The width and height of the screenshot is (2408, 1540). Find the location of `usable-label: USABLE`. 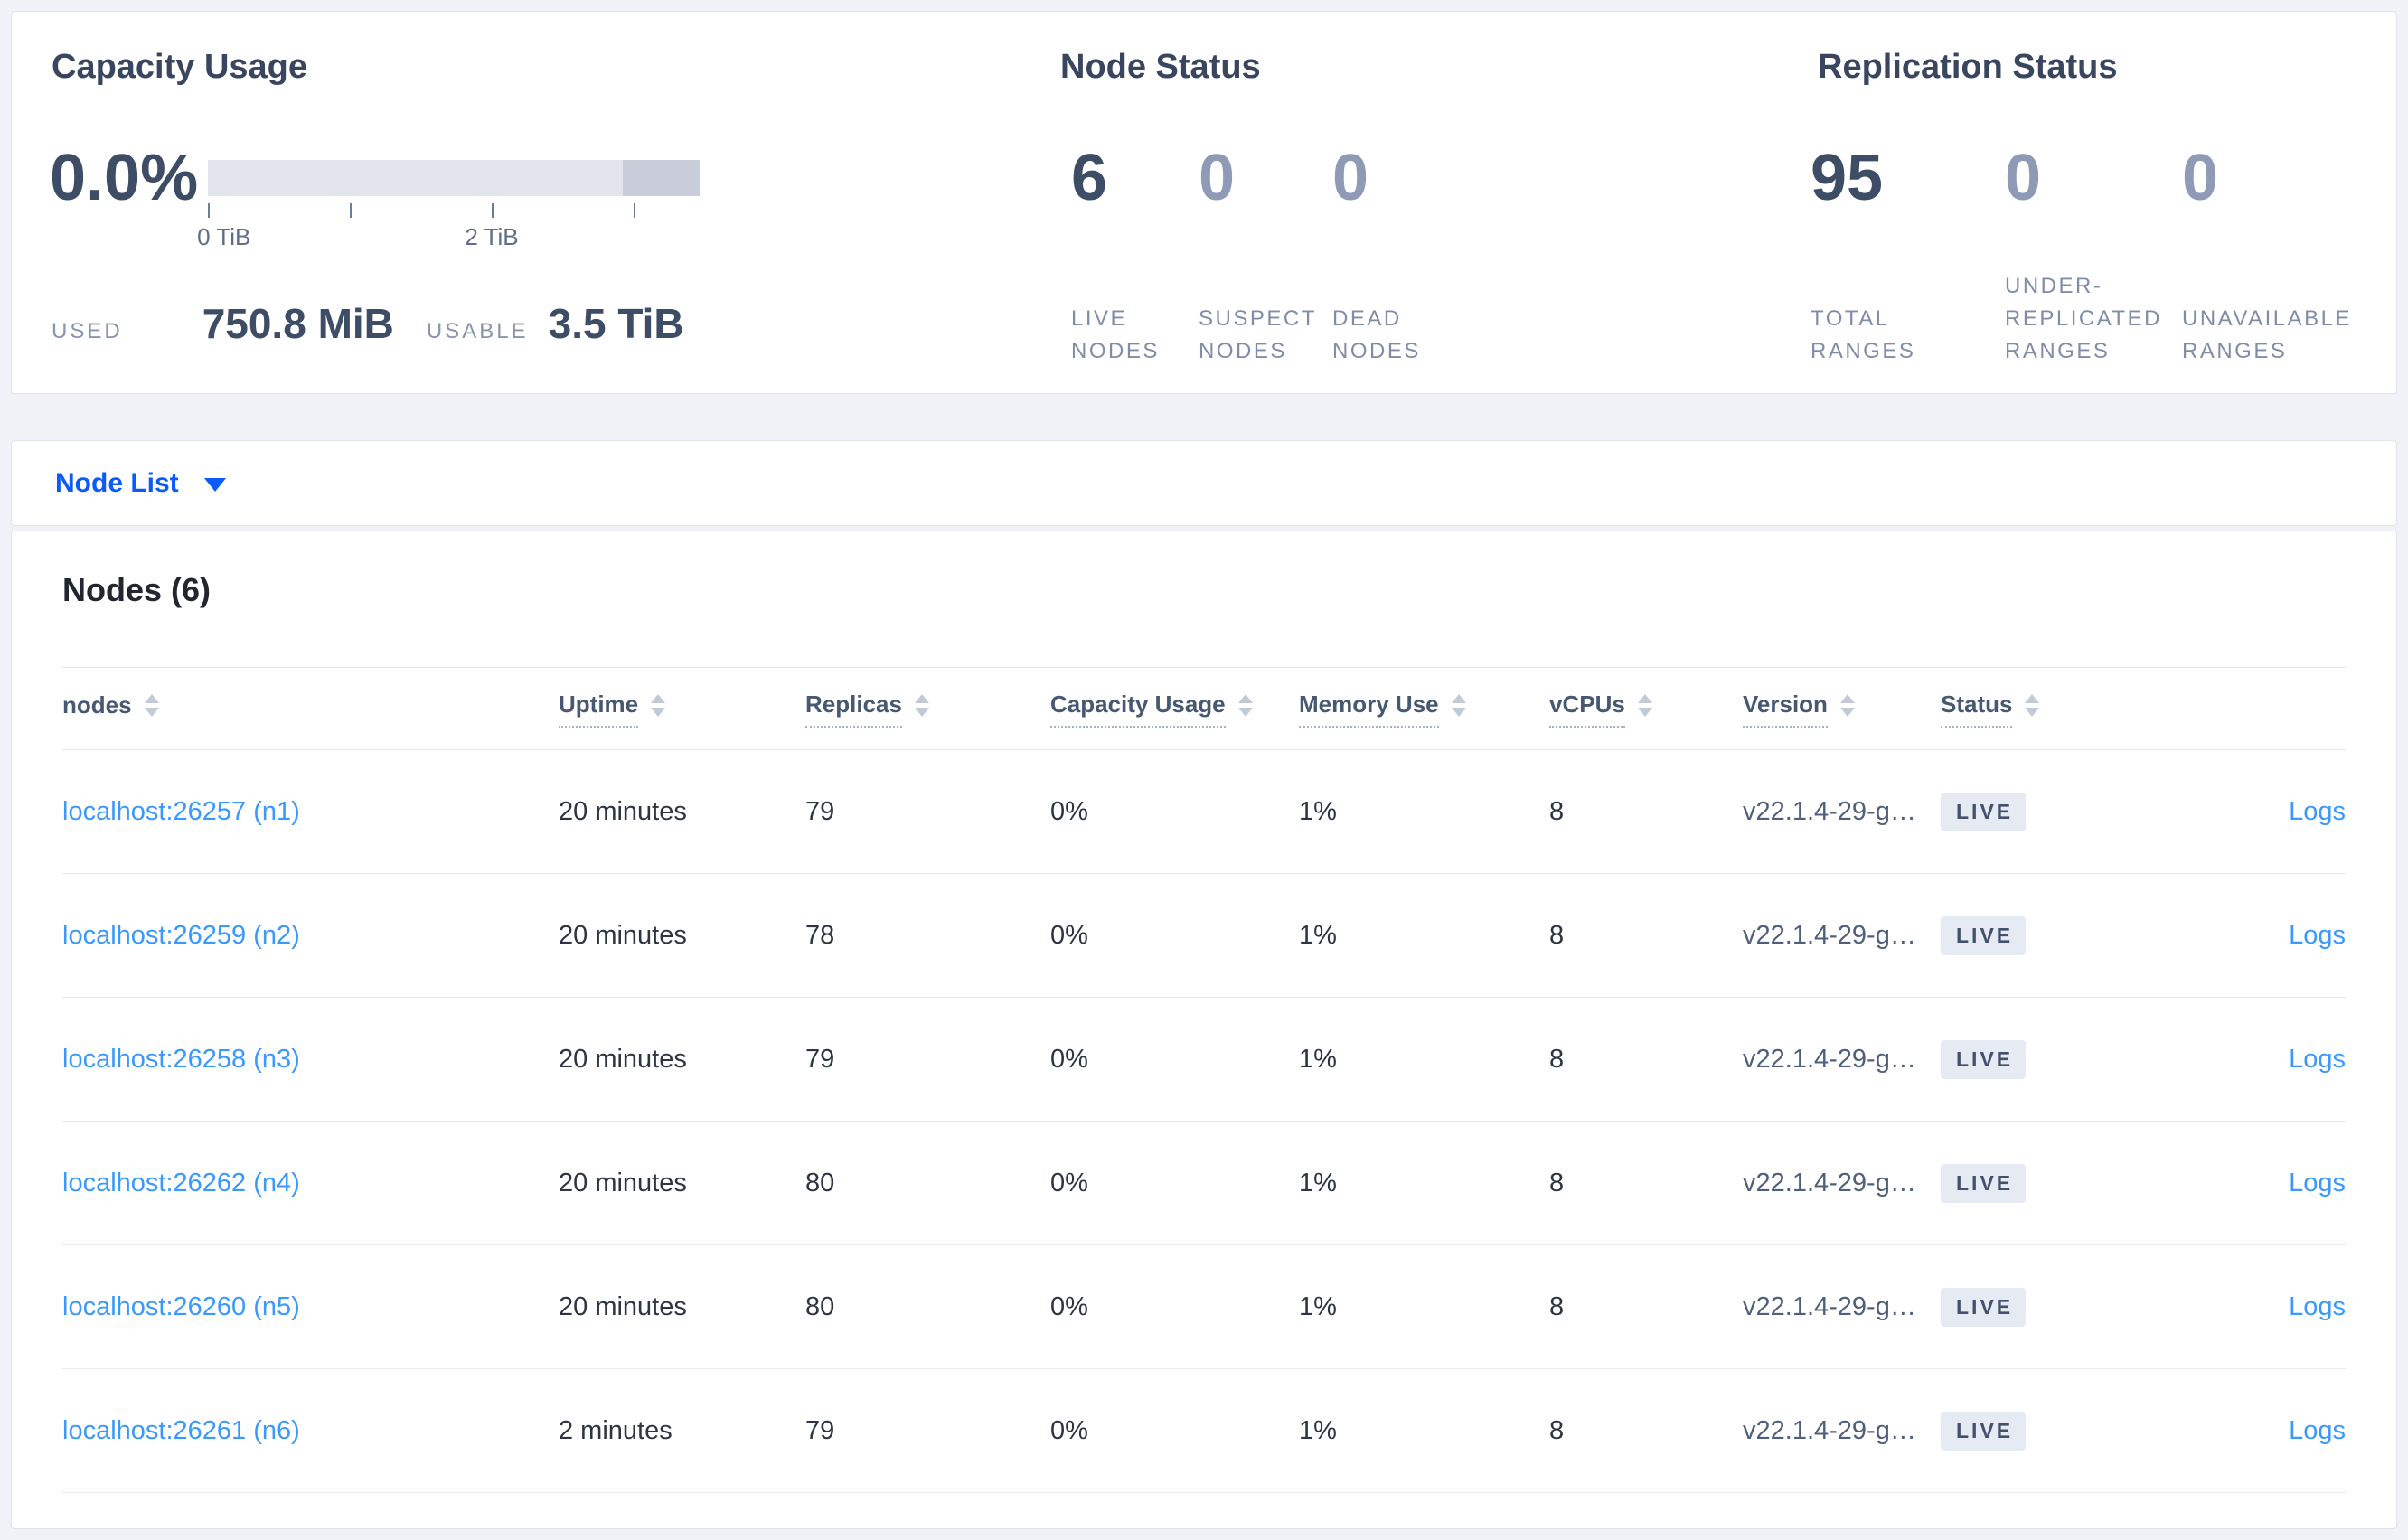

usable-label: USABLE is located at coordinates (477, 331).